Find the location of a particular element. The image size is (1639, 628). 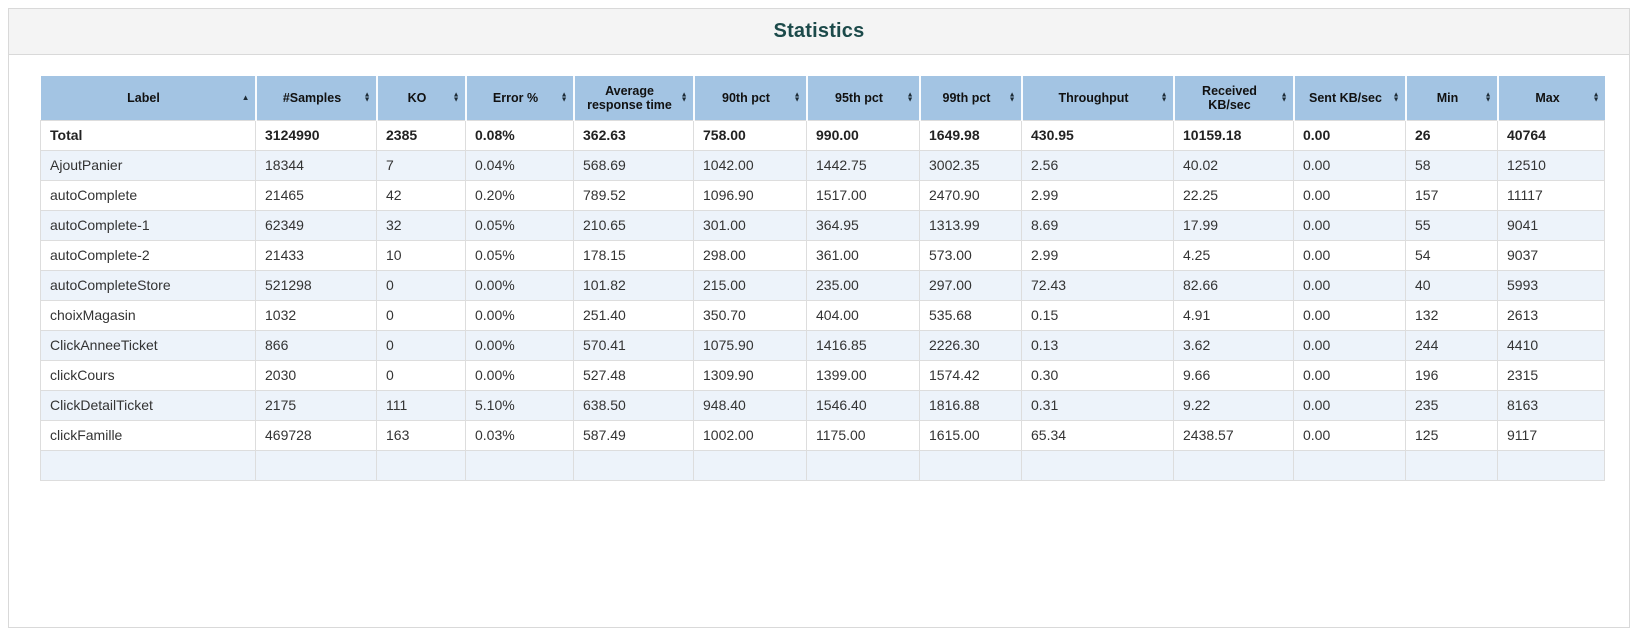

column-header-label: 95th pct is located at coordinates (859, 97).